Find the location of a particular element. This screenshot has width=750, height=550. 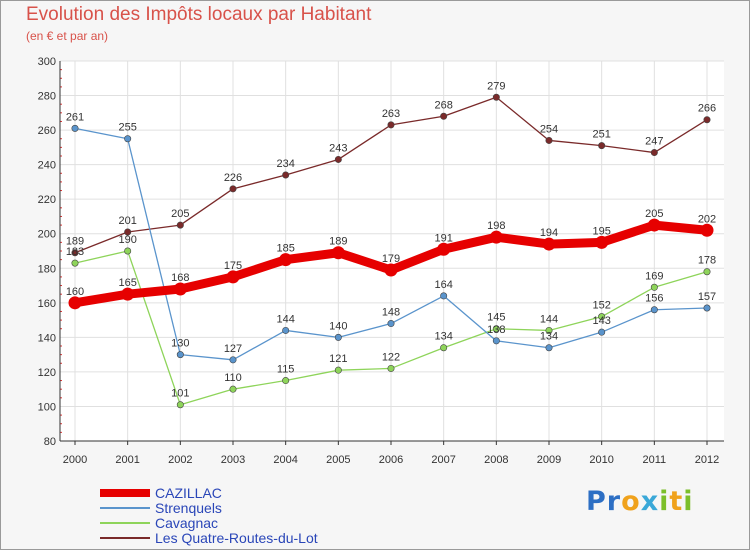

data-label-les-quatre-routes-du-lot-2006: 263 is located at coordinates (391, 114).